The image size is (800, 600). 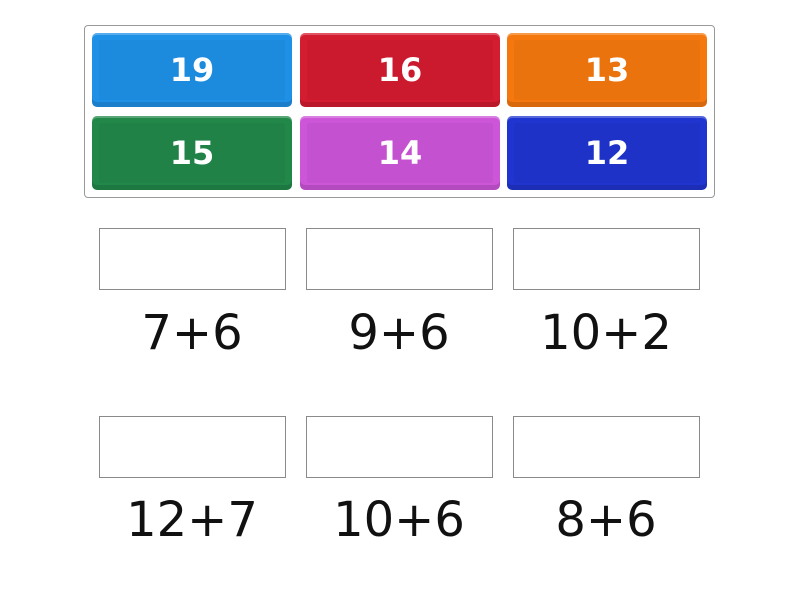 I want to click on answer-tile: 13, so click(x=607, y=70).